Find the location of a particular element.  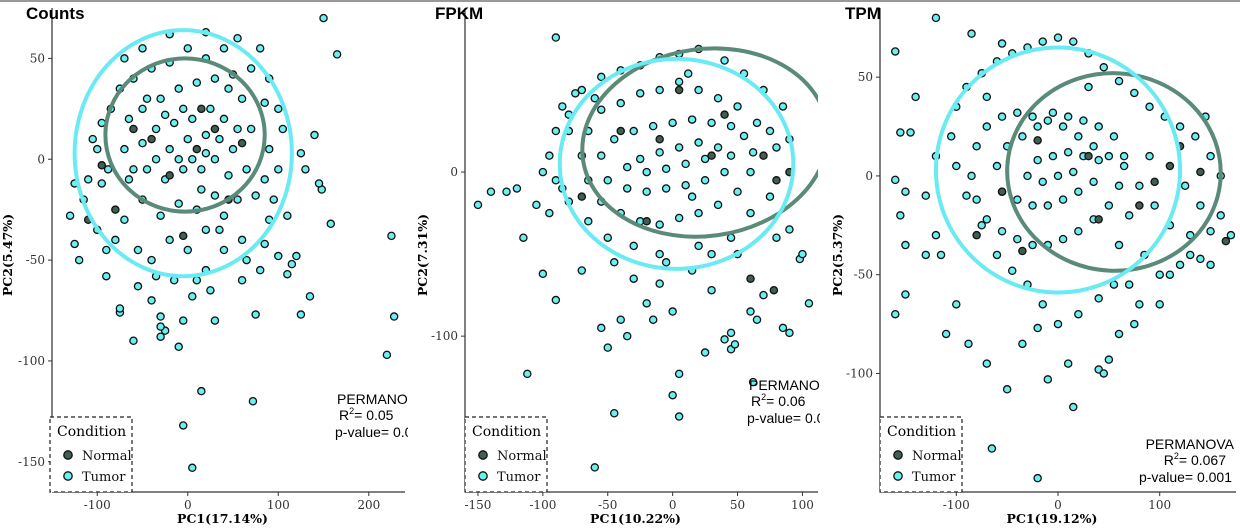

permanova-r2: R2= 0.05 is located at coordinates (366, 414).